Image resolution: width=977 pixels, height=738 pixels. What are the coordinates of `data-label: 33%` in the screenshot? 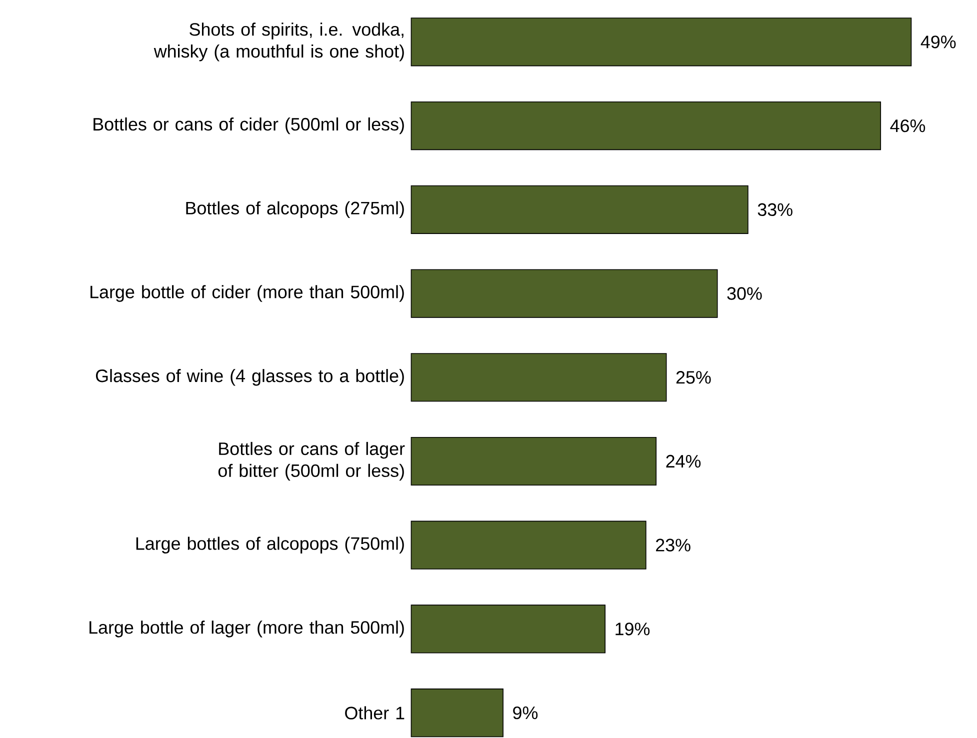 It's located at (775, 209).